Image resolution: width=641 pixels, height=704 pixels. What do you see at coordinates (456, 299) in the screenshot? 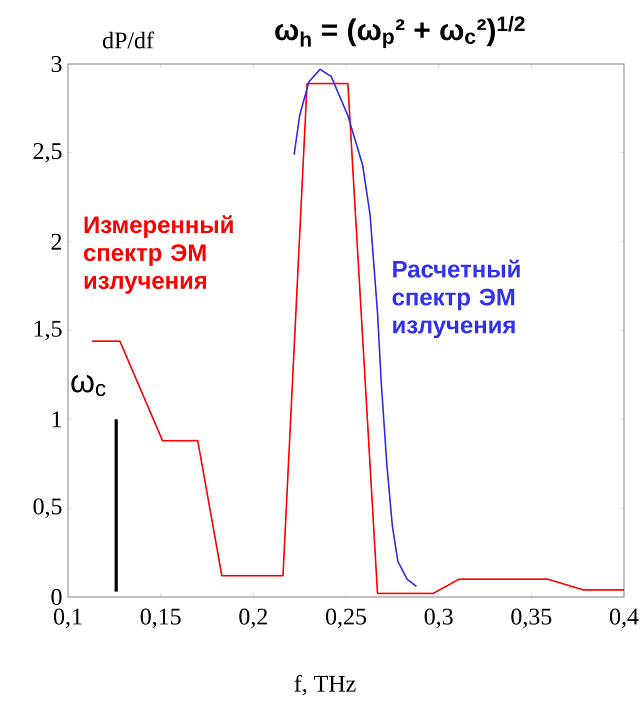
I see `series-label: Расчетный спектр ЭМ излучения` at bounding box center [456, 299].